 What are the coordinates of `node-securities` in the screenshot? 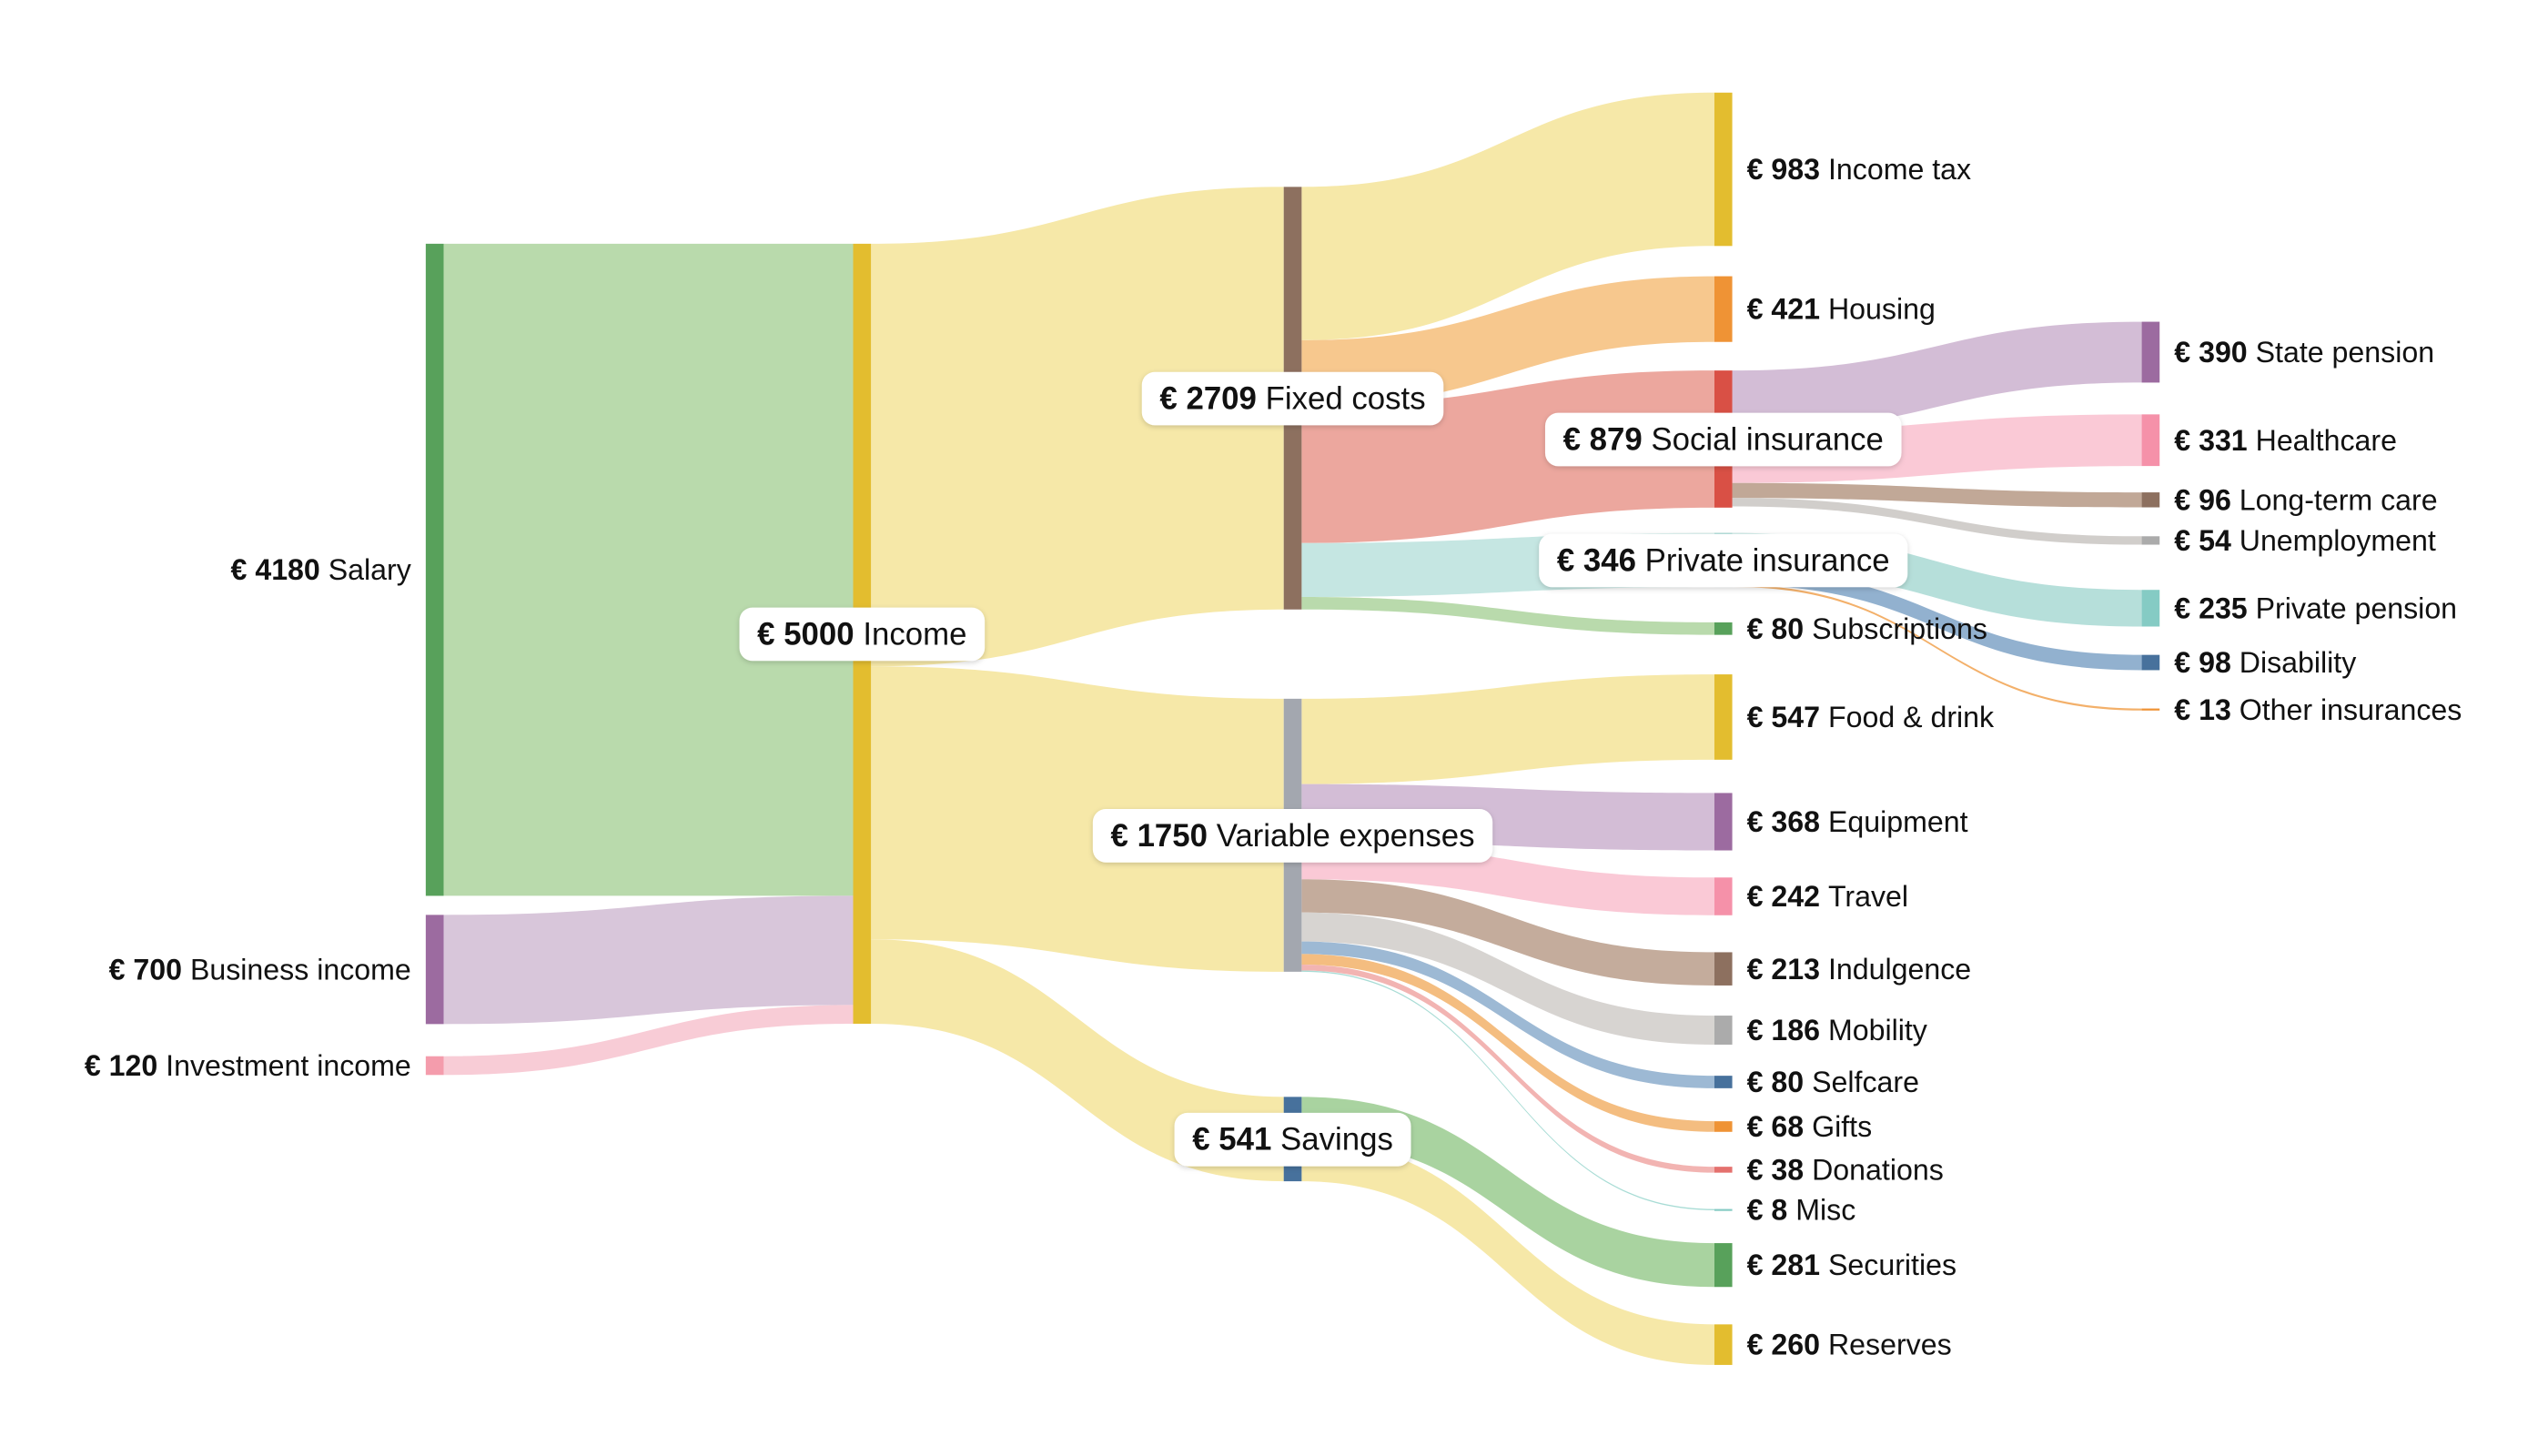 It's located at (1724, 1266).